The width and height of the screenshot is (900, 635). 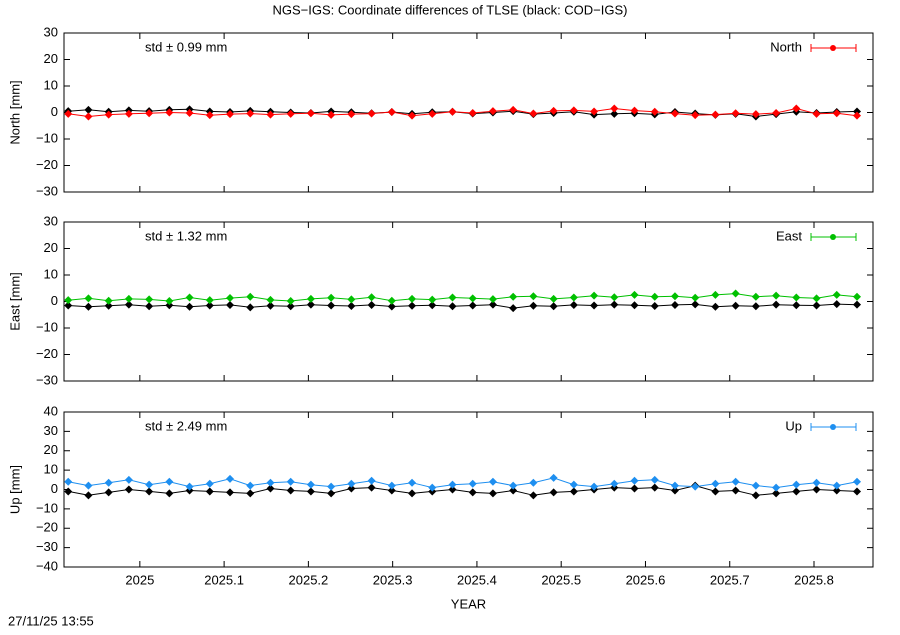 I want to click on x-tick-label: 2025, so click(x=139, y=579).